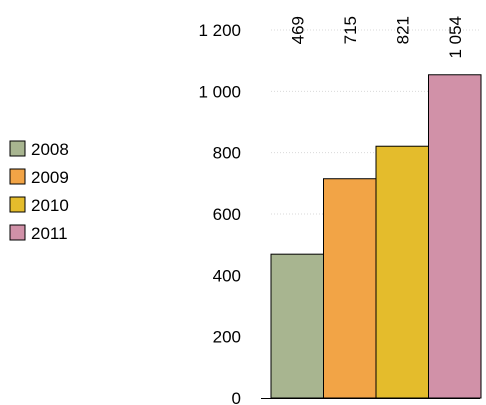 The image size is (486, 405). I want to click on legend-swatch-2010, so click(17, 204).